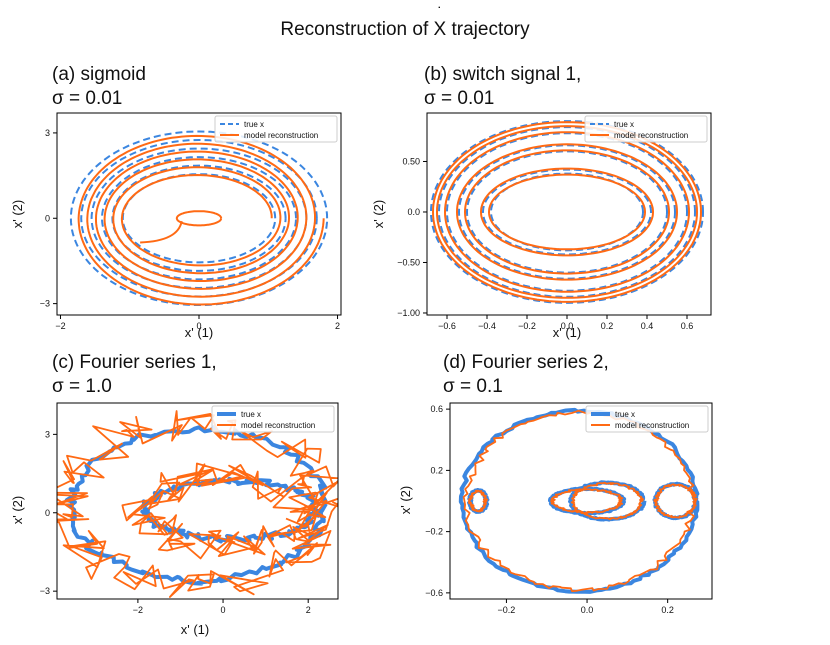  I want to click on y-tick-label: −1.00, so click(408, 313).